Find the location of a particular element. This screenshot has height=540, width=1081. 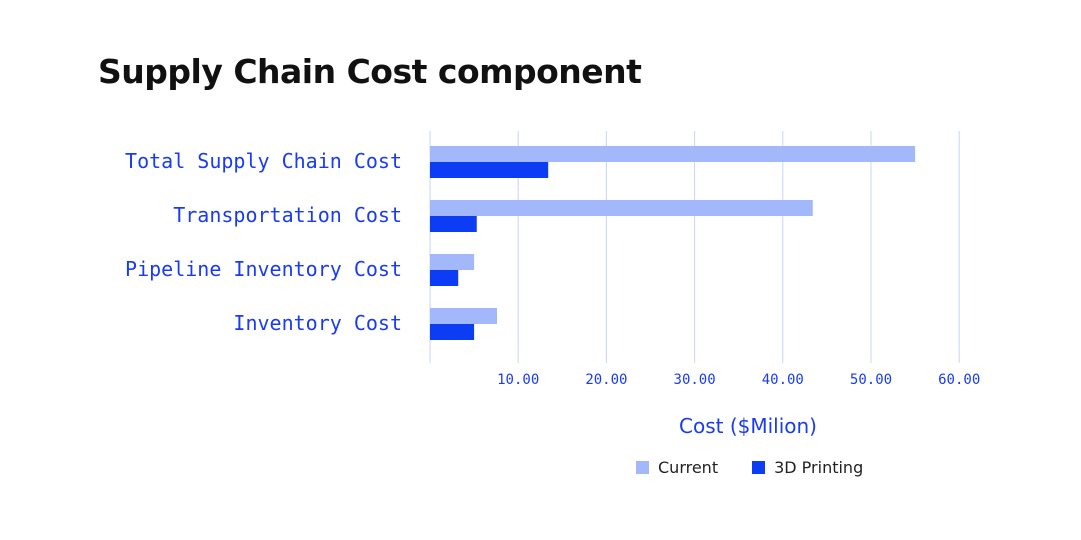

legend-label-3d-printing: 3D Printing is located at coordinates (819, 467).